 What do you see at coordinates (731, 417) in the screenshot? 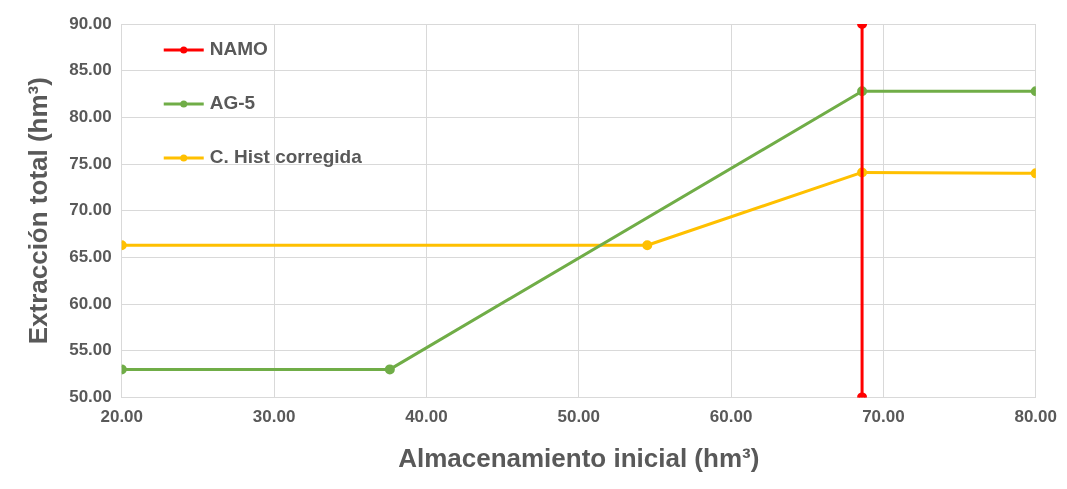
I see `x-tick-label: 60.00` at bounding box center [731, 417].